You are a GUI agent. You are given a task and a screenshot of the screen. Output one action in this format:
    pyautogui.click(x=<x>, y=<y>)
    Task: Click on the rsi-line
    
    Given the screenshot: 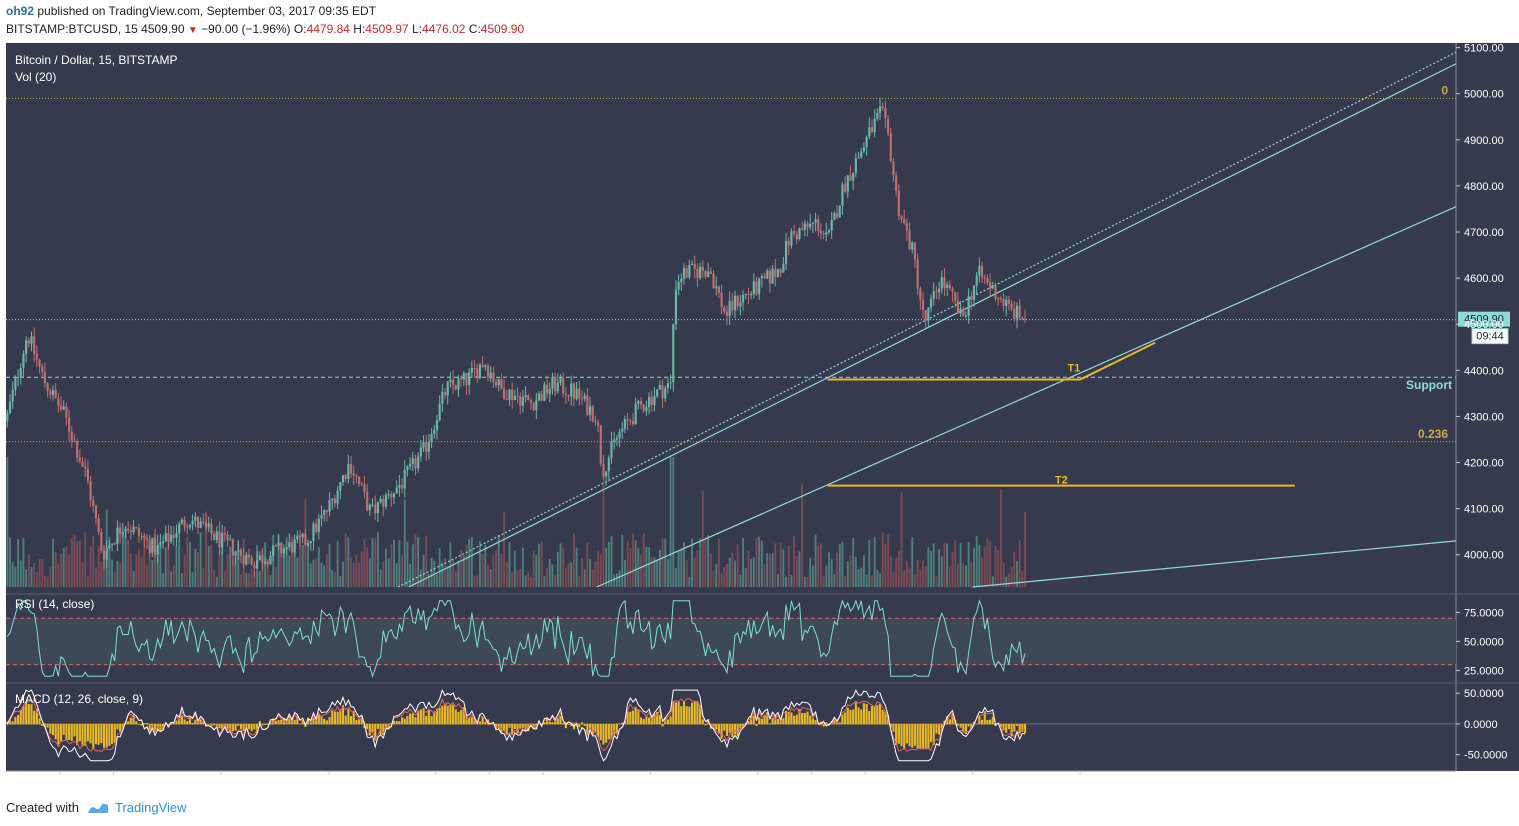 What is the action you would take?
    pyautogui.click(x=516, y=638)
    